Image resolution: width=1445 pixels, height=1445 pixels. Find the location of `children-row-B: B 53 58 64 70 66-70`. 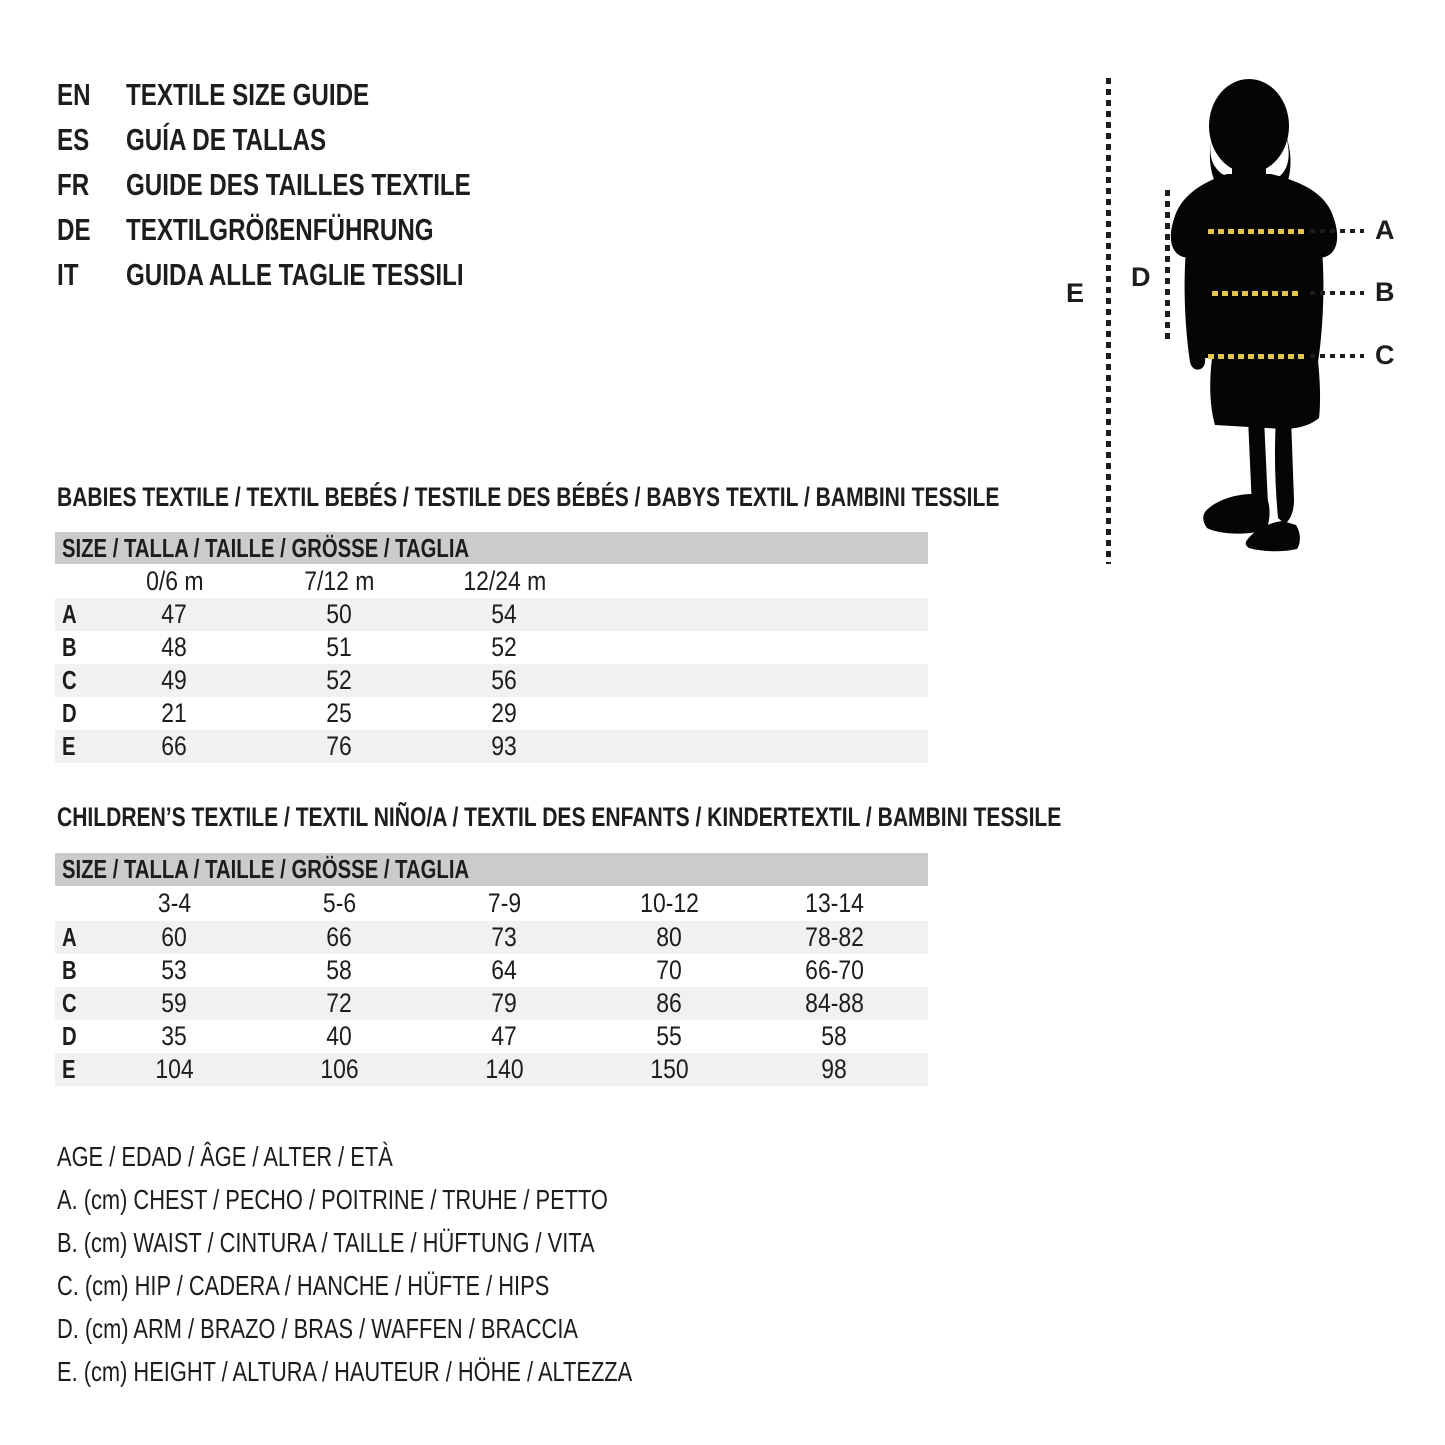

children-row-B: B 53 58 64 70 66-70 is located at coordinates (463, 970).